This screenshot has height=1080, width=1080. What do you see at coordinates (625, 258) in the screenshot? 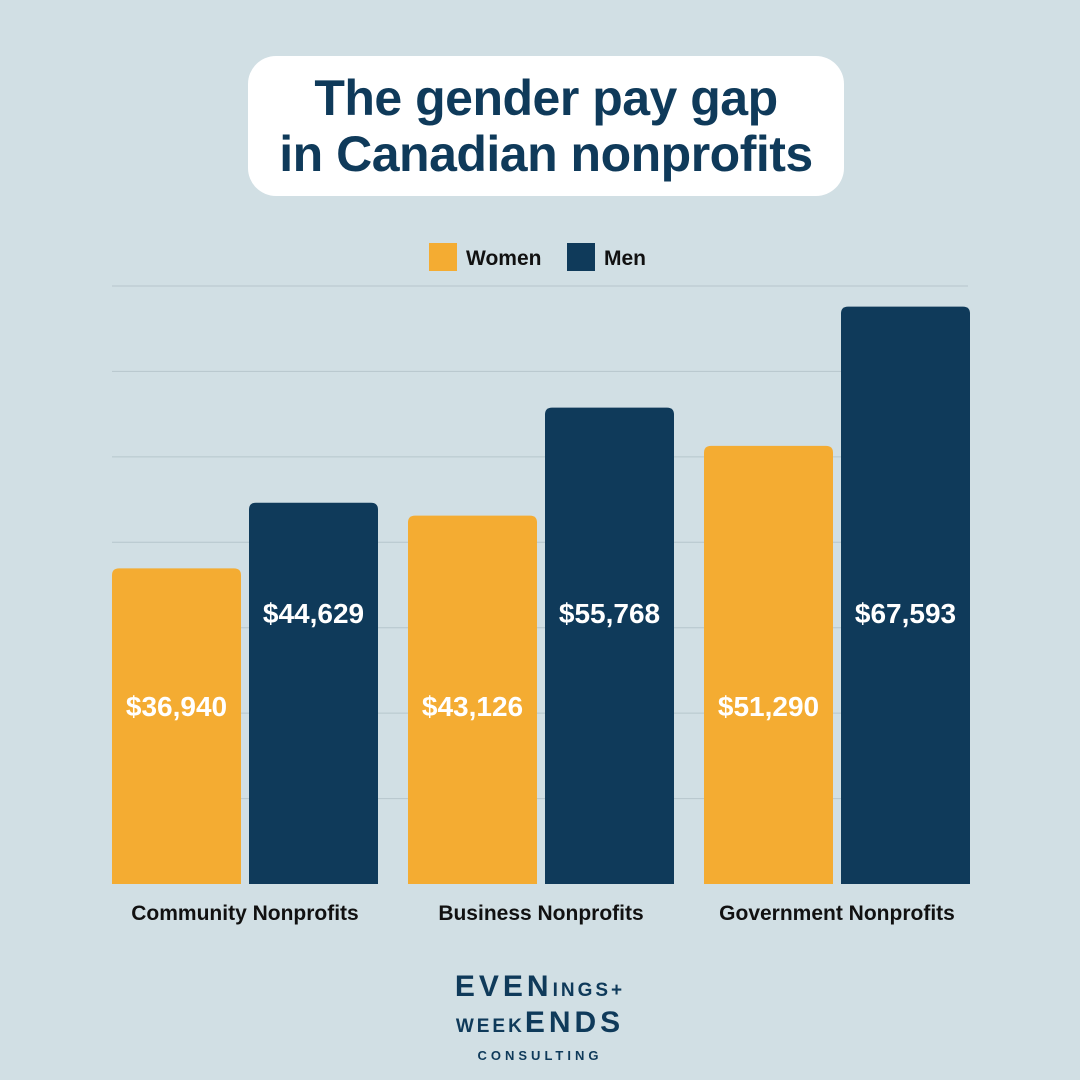
I see `legend-label-men: Men` at bounding box center [625, 258].